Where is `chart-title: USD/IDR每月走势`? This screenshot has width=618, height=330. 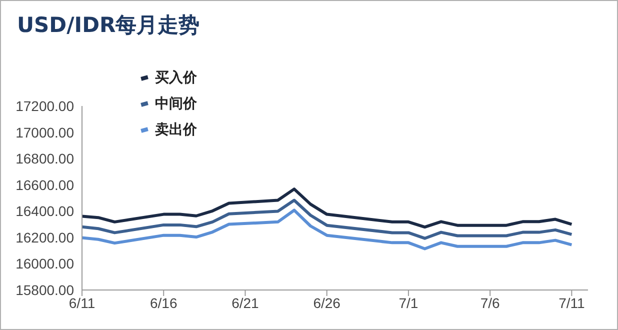 chart-title: USD/IDR每月走势 is located at coordinates (108, 25).